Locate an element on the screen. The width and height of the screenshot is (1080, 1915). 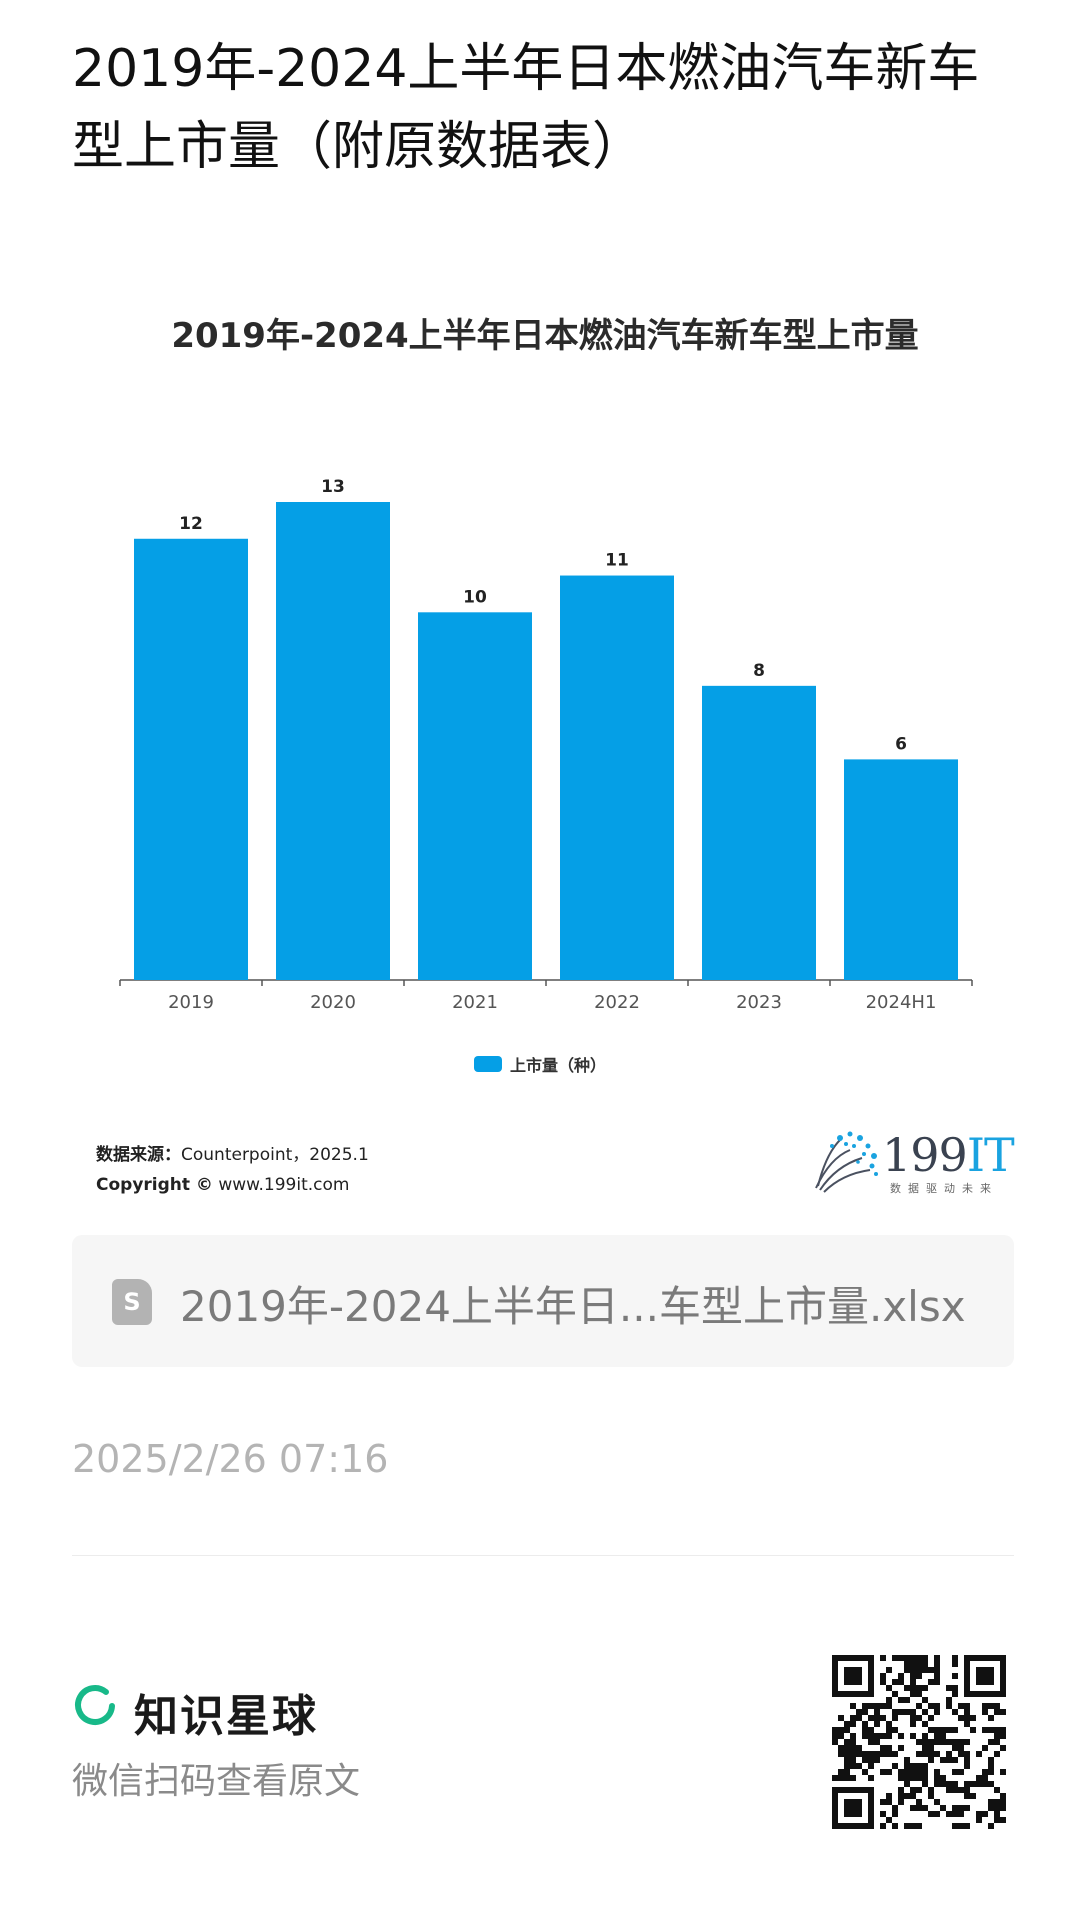
199it-logo: 199IT 数据驱动未来 is located at coordinates (912, 1162).